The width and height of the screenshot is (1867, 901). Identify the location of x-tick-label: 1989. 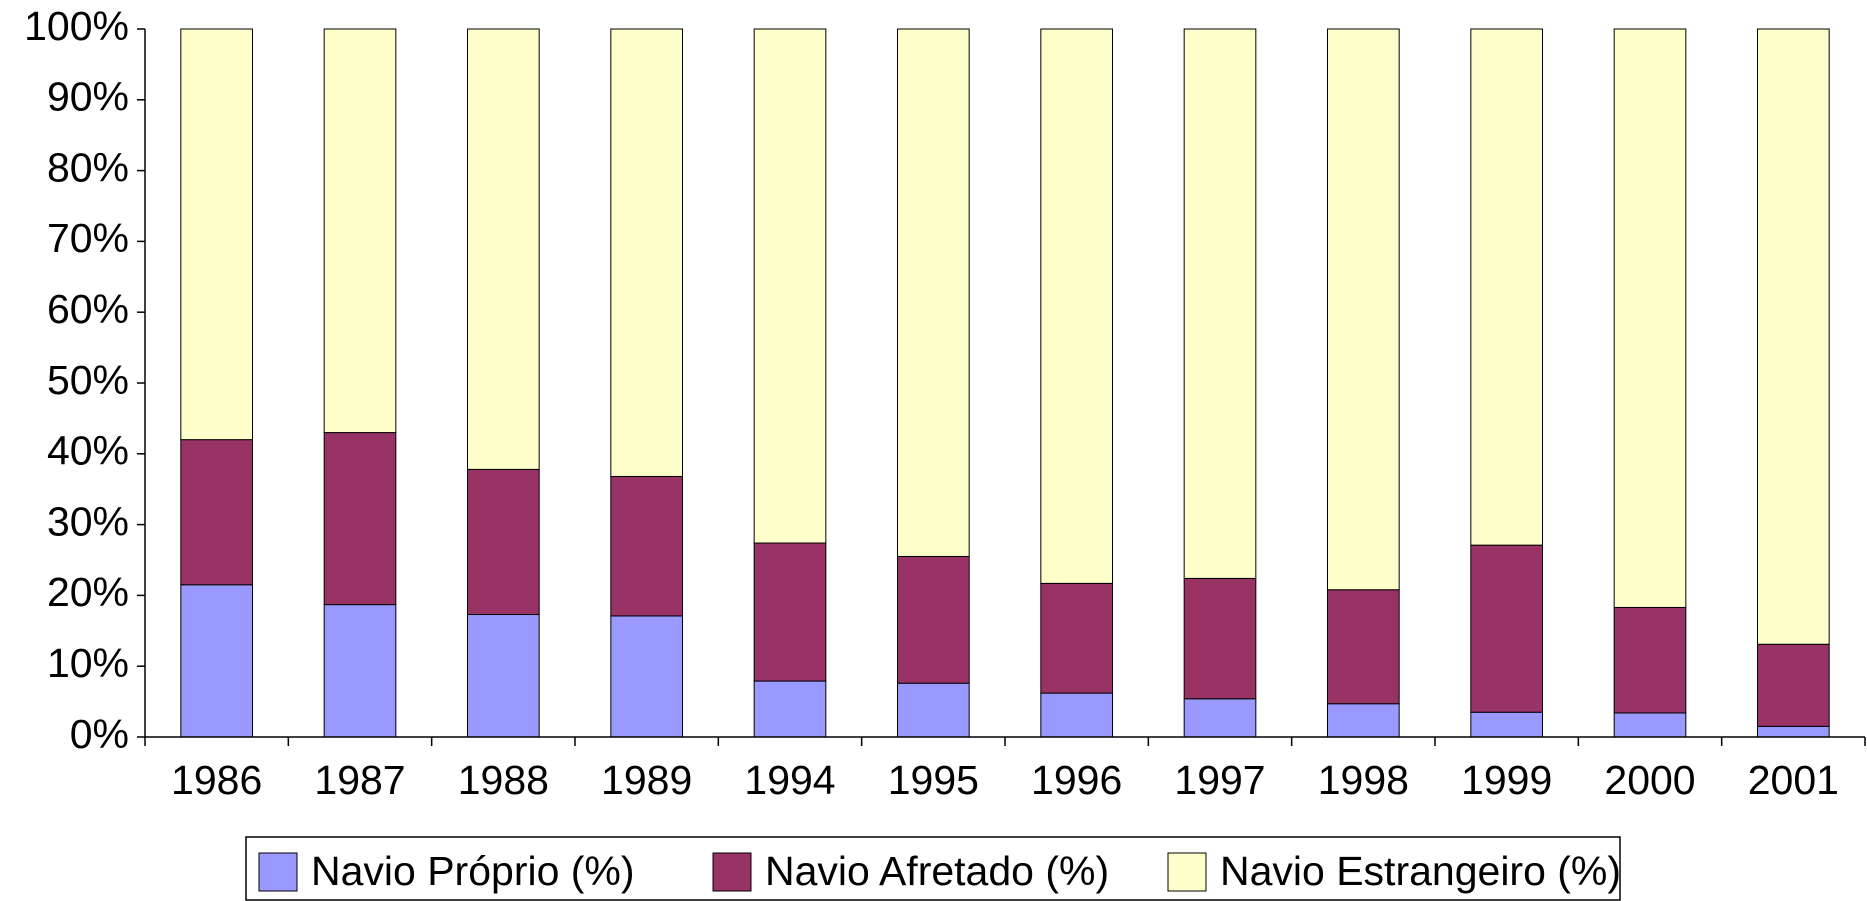
(646, 780).